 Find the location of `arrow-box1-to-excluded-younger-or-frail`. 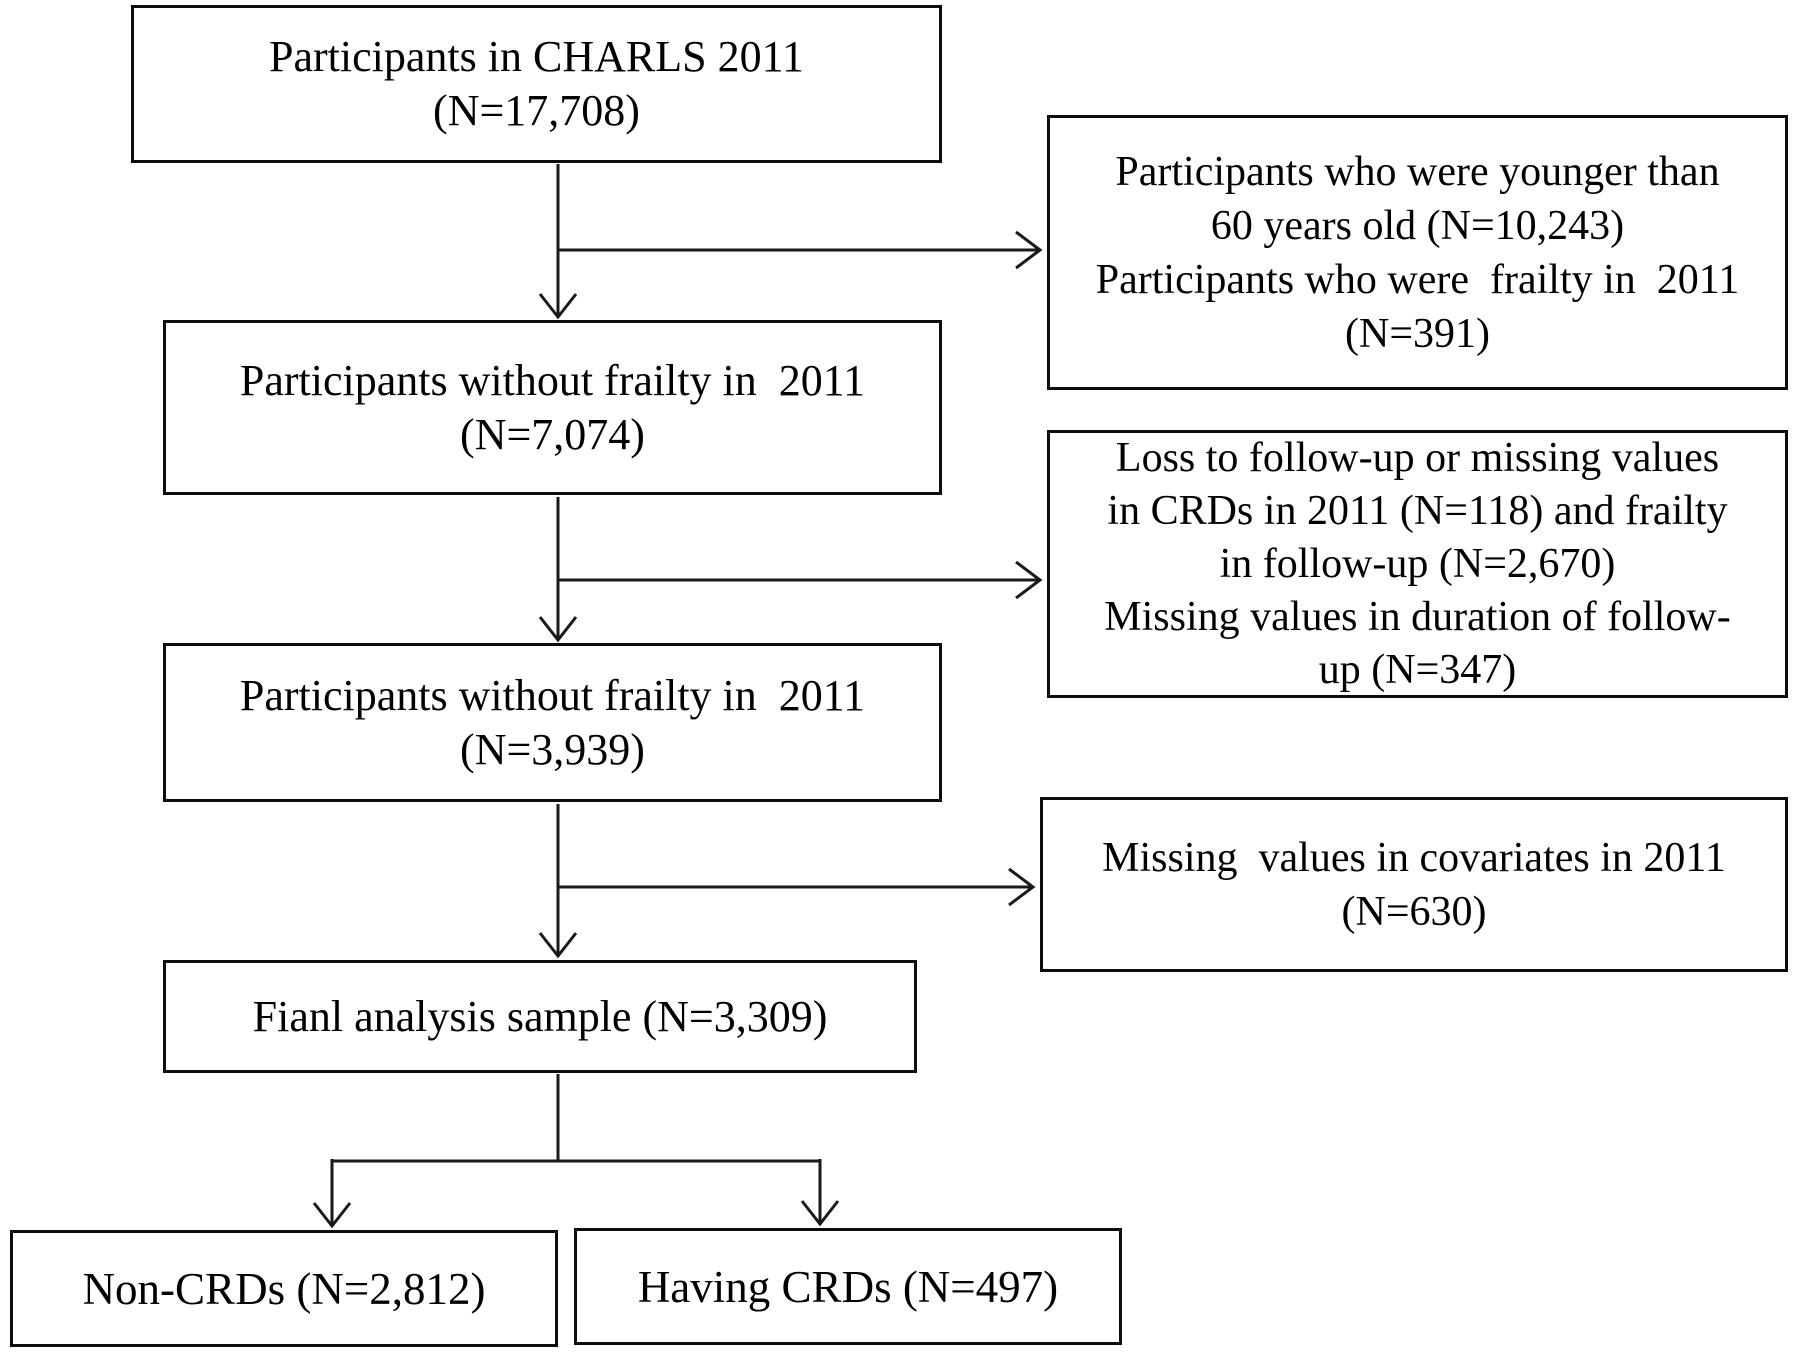

arrow-box1-to-excluded-younger-or-frail is located at coordinates (800, 250).